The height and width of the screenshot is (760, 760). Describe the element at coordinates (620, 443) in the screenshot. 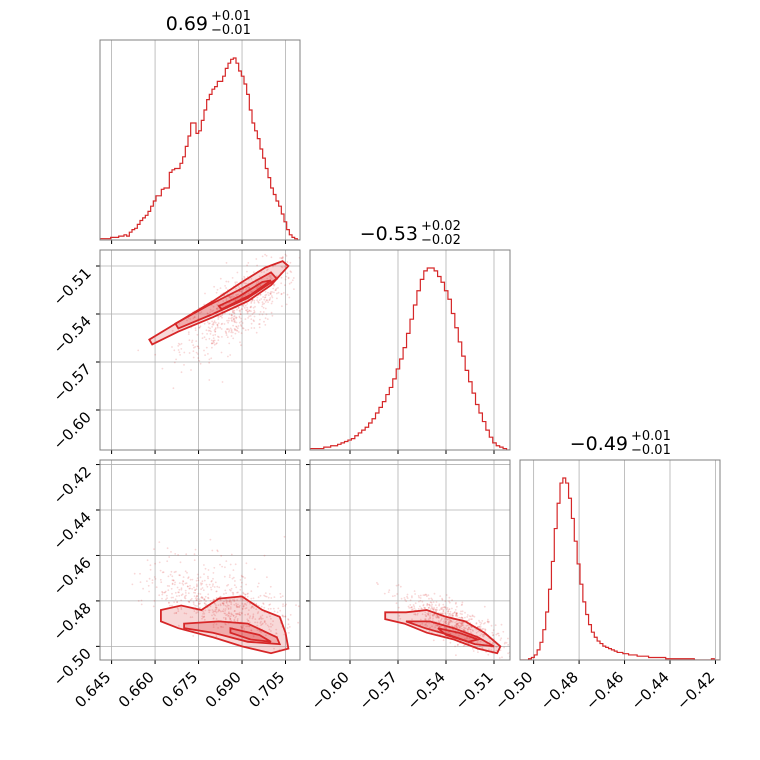

I see `title-param-3: −0.49 +0.01−0.01` at that location.